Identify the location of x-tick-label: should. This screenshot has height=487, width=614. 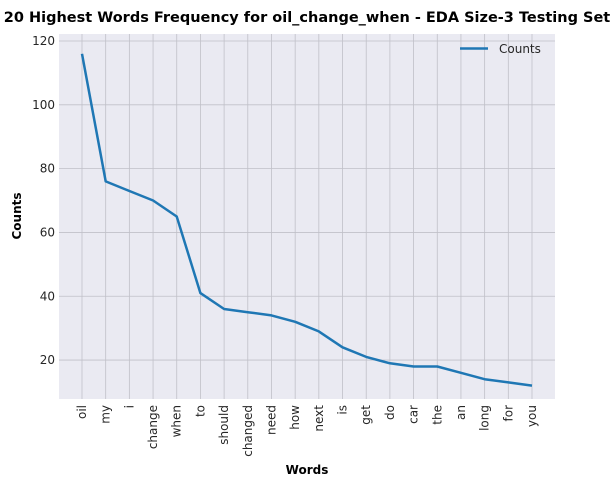
(224, 425).